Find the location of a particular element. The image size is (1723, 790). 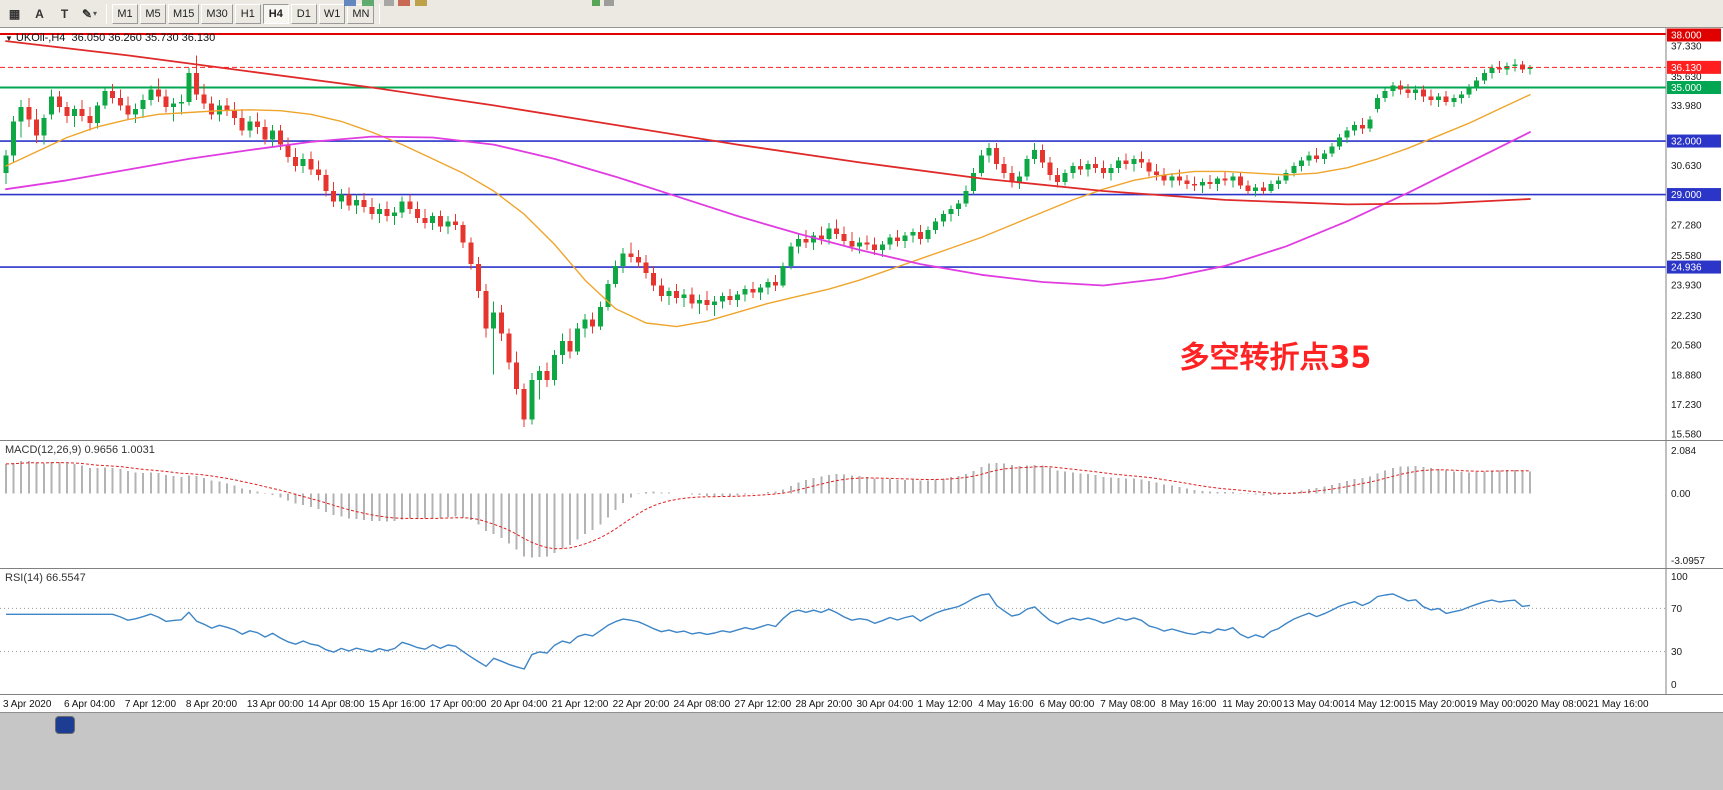

time-axis-label: 20 May 08:00 is located at coordinates (1557, 704).